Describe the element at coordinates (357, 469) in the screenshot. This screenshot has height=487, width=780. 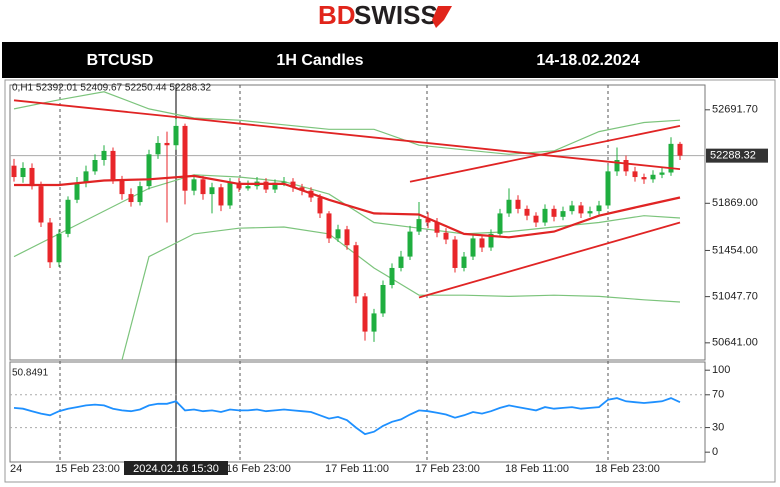
I see `x-tick-label: 17 Feb 11:00` at that location.